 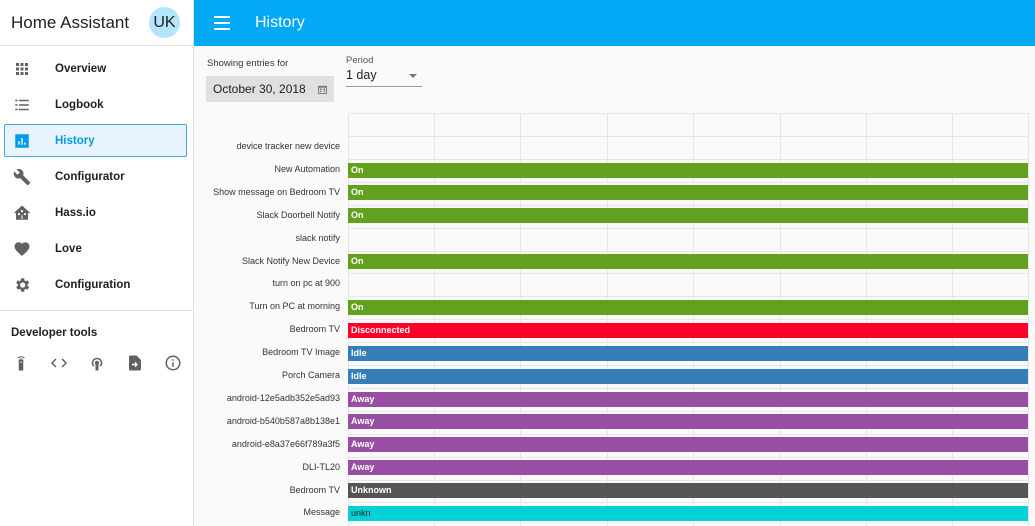 I want to click on sidebar-item-love: Love, so click(x=95, y=248).